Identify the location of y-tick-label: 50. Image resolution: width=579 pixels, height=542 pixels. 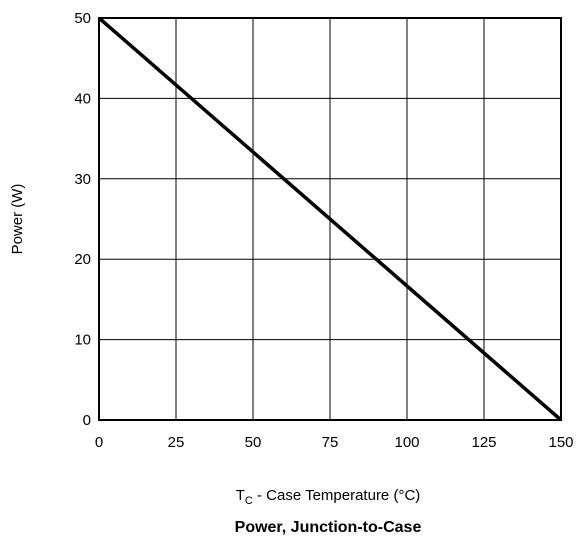
(82, 18).